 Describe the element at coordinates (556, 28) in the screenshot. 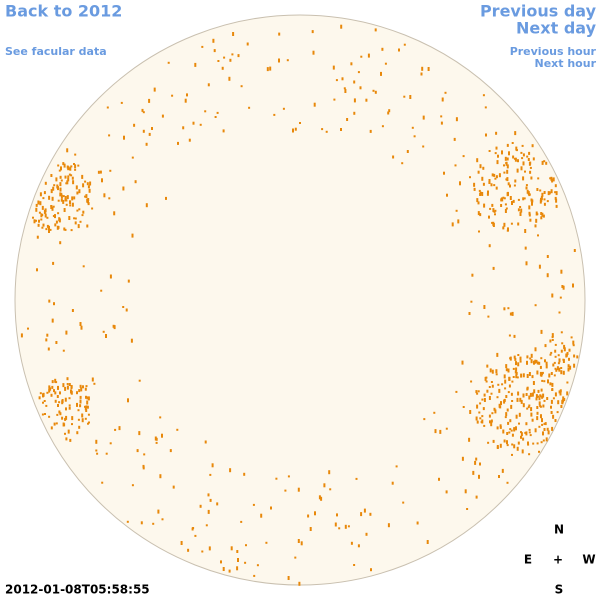

I see `next-day-link: Next day` at that location.